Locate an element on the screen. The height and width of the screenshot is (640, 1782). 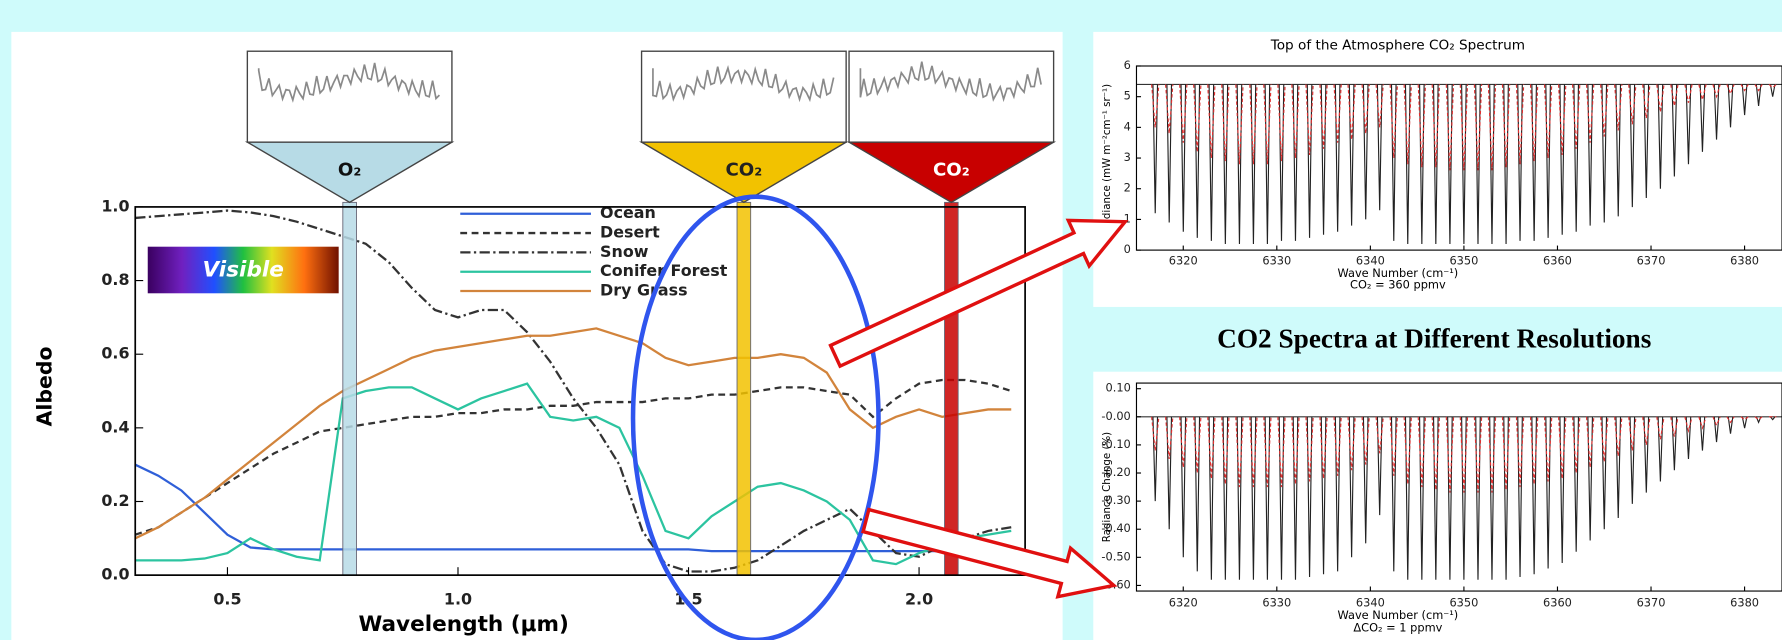
arrow is located at coordinates (989, 553).